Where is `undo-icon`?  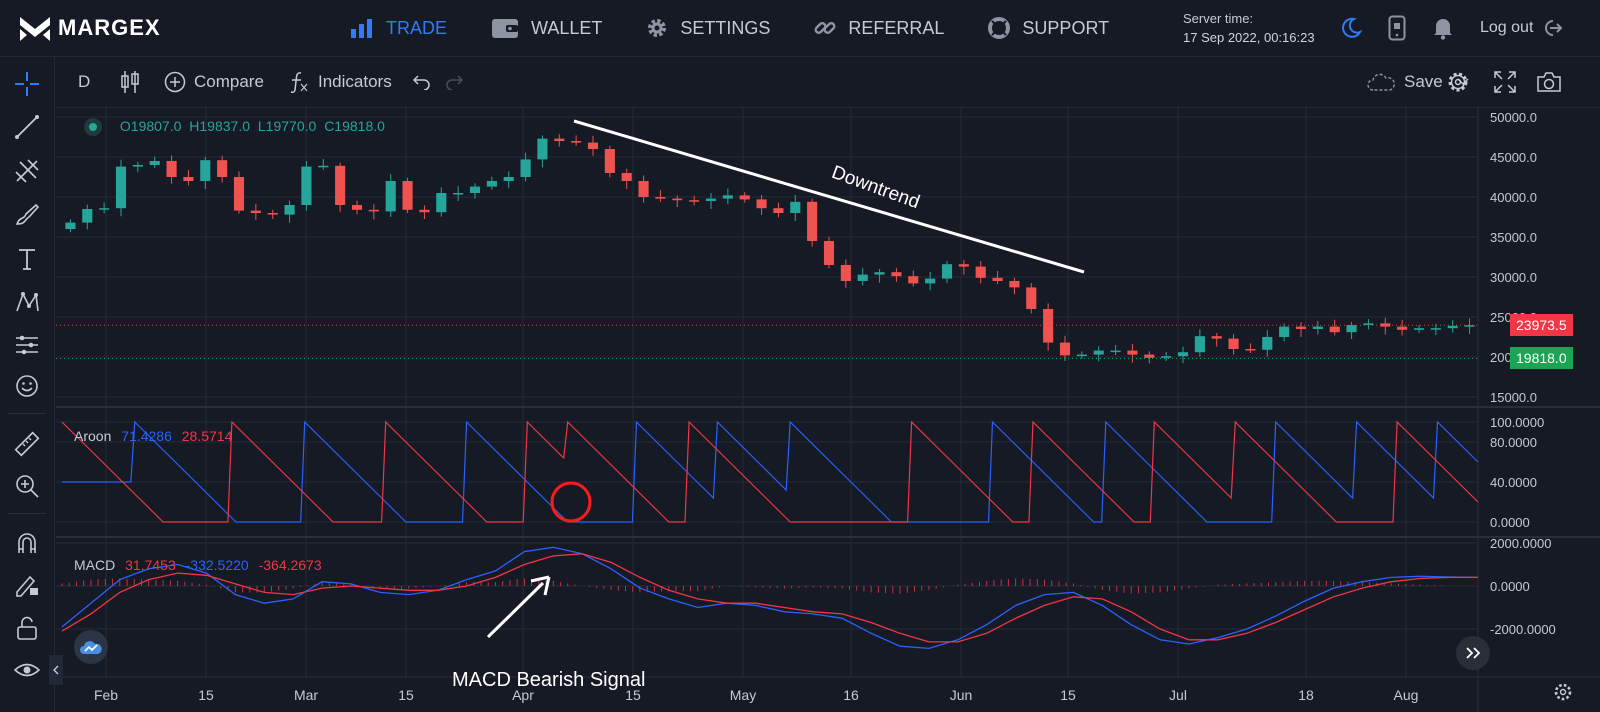 undo-icon is located at coordinates (421, 82).